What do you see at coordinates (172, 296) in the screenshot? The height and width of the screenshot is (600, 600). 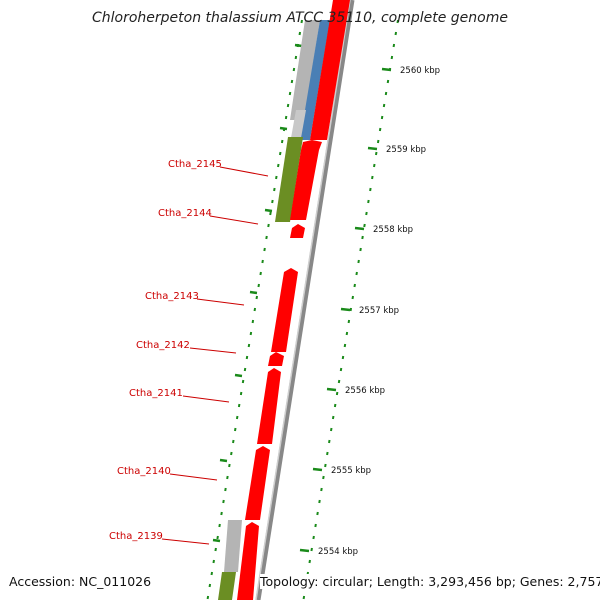 I see `gene-label: Ctha_2143` at bounding box center [172, 296].